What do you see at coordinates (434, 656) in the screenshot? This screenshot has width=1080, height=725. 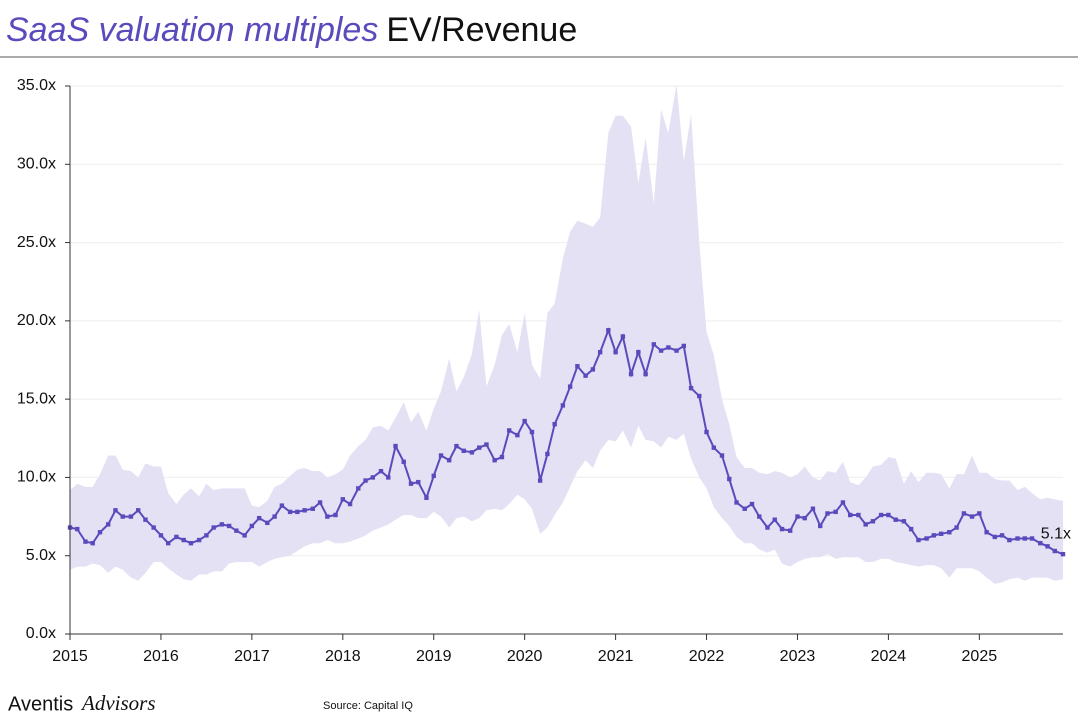 I see `x-tick-label: 2019` at bounding box center [434, 656].